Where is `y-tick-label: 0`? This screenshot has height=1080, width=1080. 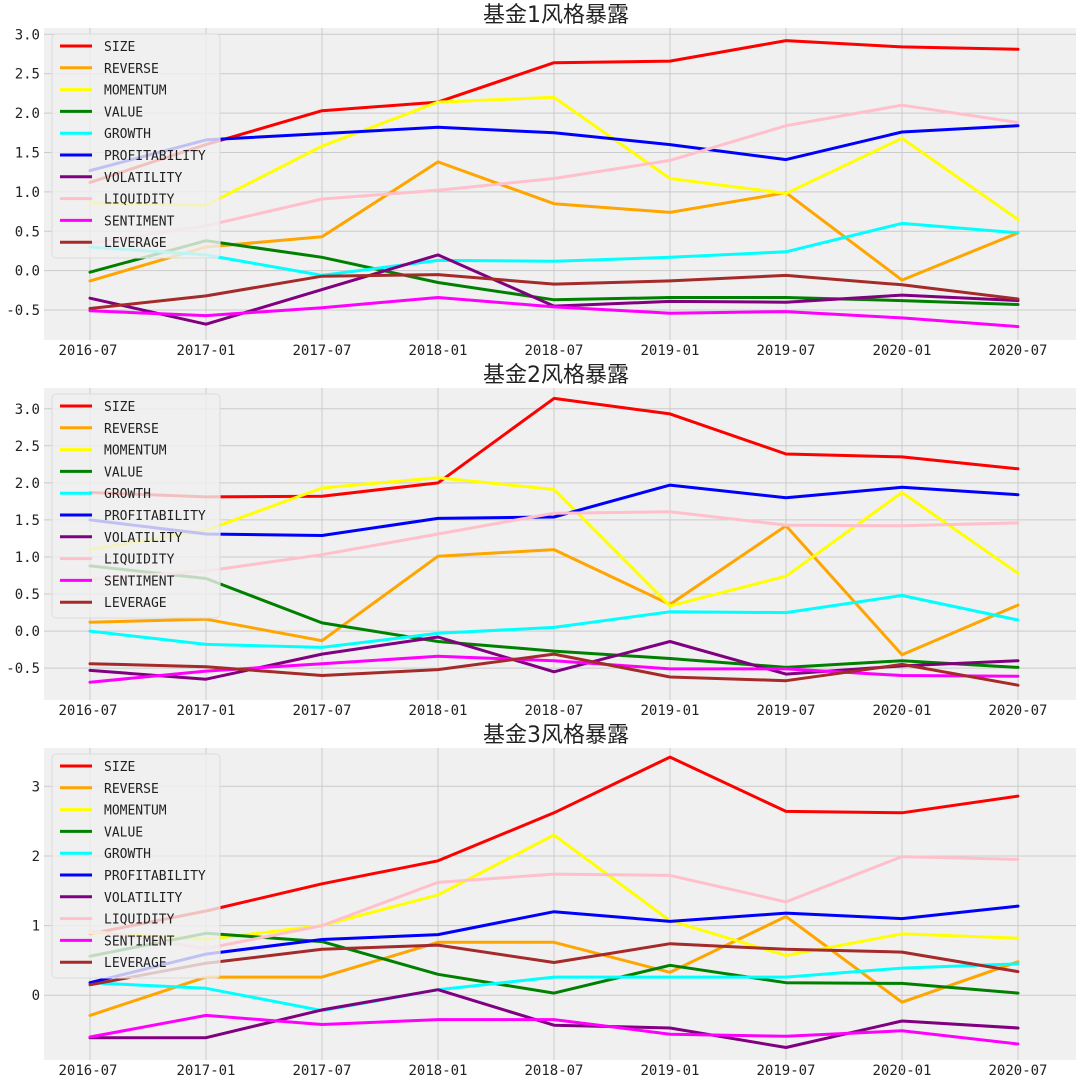
y-tick-label: 0 is located at coordinates (36, 996).